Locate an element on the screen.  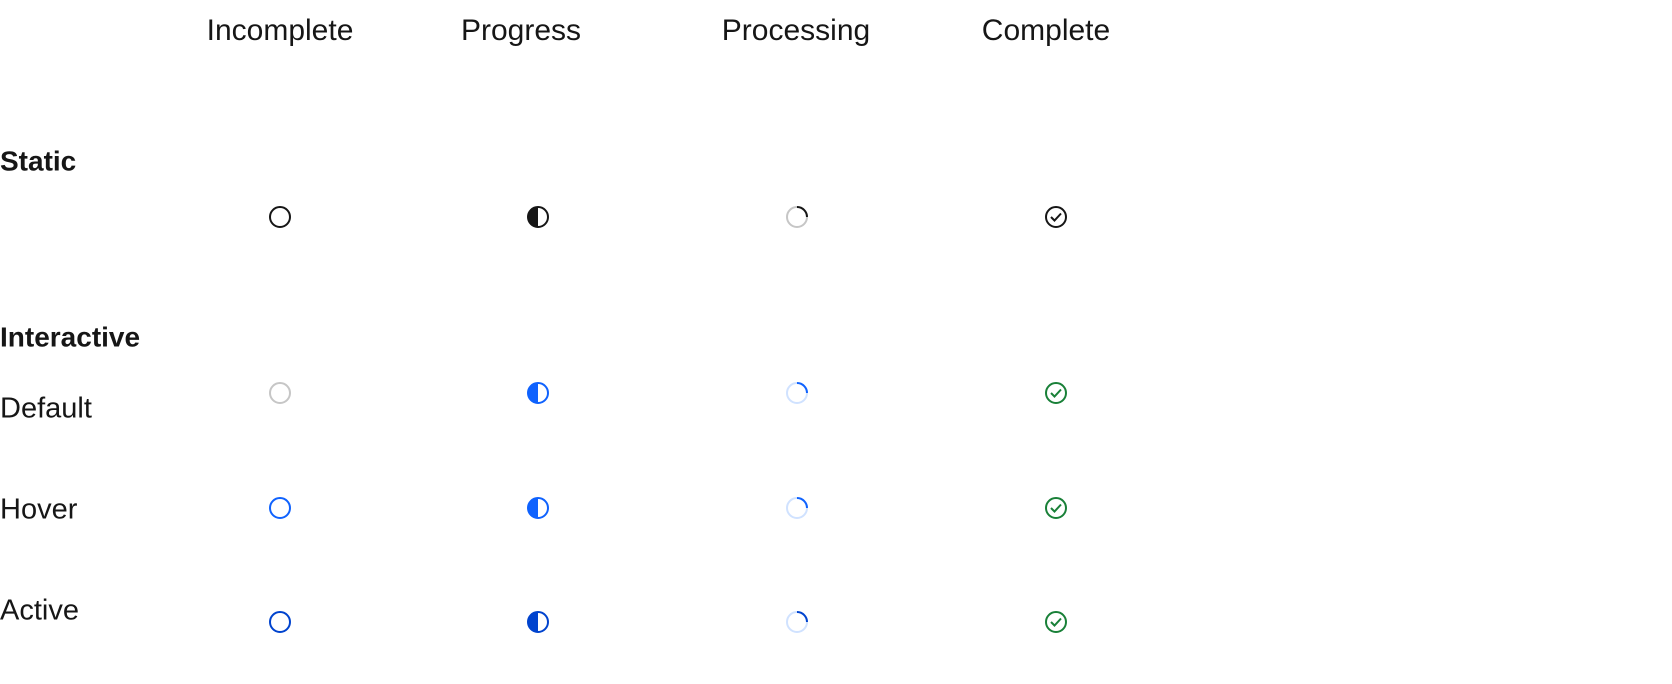
column-header: Progress is located at coordinates (521, 30).